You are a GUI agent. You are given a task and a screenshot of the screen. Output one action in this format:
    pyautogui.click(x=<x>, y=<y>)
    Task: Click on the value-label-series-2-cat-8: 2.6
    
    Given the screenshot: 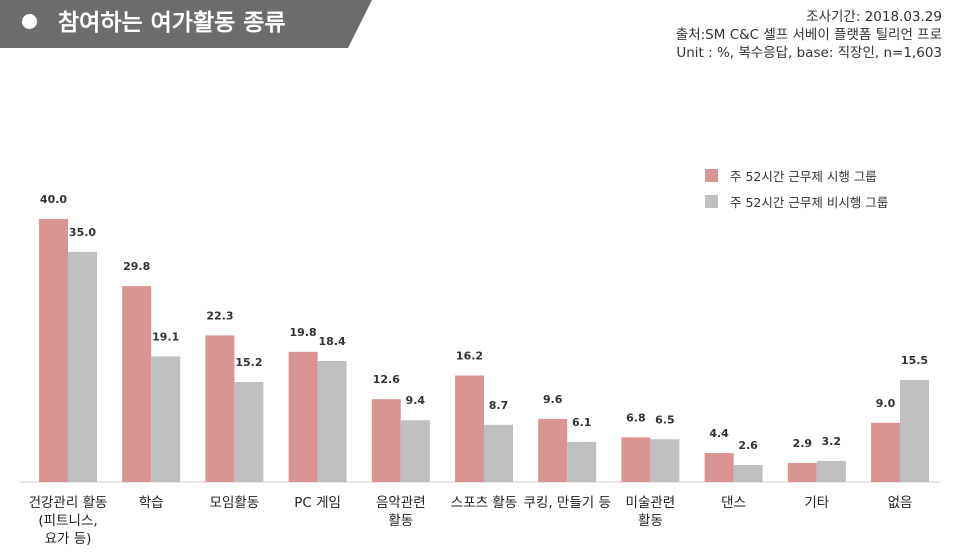 What is the action you would take?
    pyautogui.click(x=748, y=445)
    